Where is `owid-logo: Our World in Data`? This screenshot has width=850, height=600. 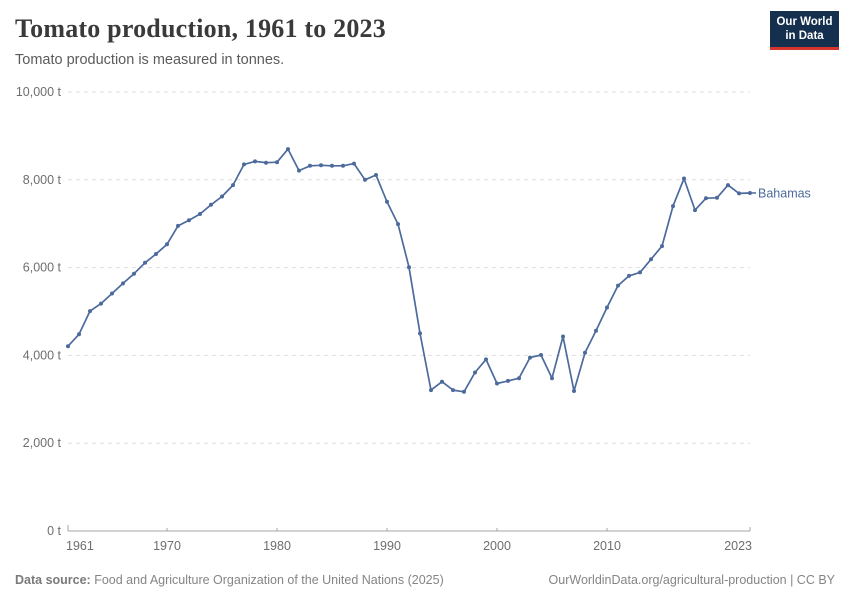 owid-logo: Our World in Data is located at coordinates (804, 30).